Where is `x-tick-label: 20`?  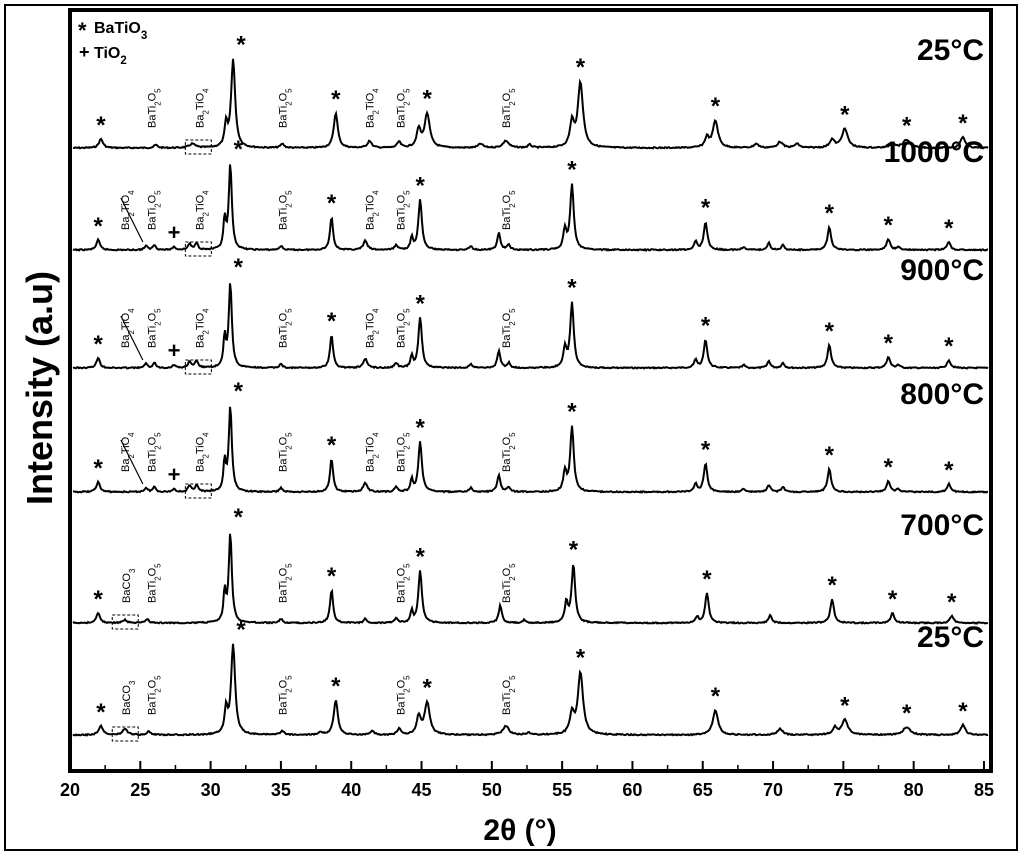
x-tick-label: 20 is located at coordinates (70, 790).